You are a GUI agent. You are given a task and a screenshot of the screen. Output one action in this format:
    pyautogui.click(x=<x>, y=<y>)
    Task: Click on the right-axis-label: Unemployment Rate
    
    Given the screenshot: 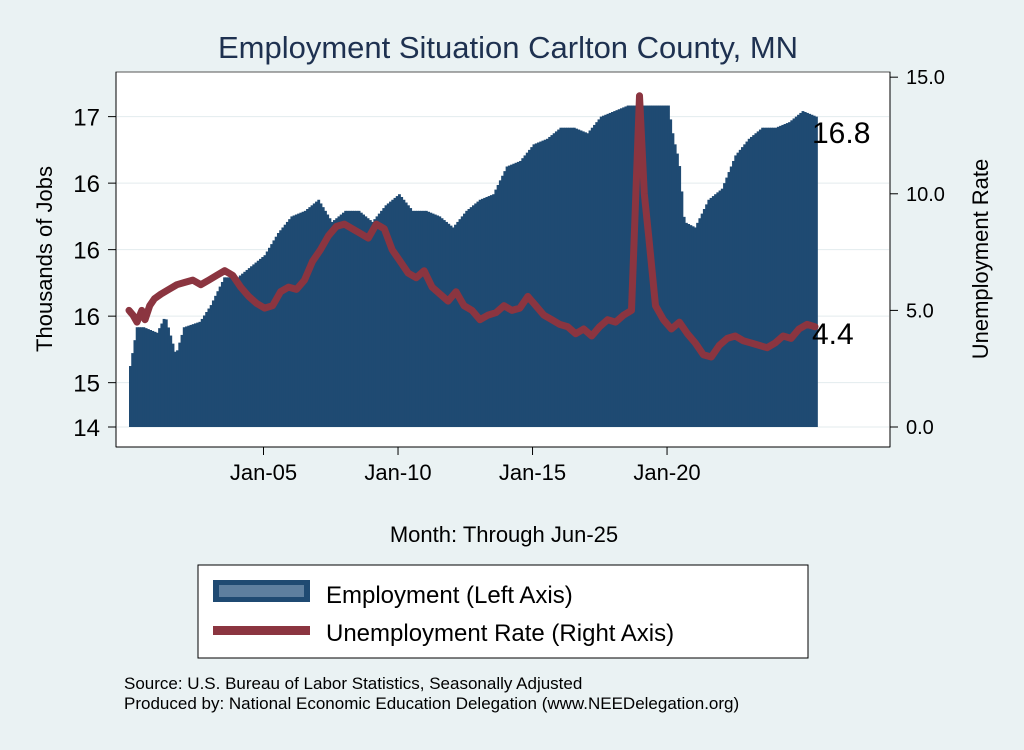 What is the action you would take?
    pyautogui.click(x=980, y=259)
    